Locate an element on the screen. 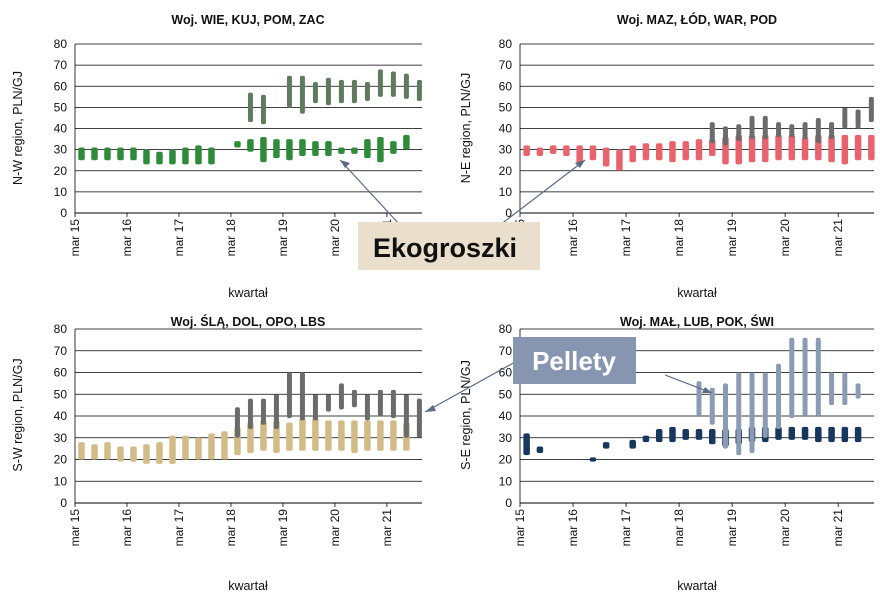 This screenshot has width=880, height=595. pellety-label: Pellety is located at coordinates (574, 361).